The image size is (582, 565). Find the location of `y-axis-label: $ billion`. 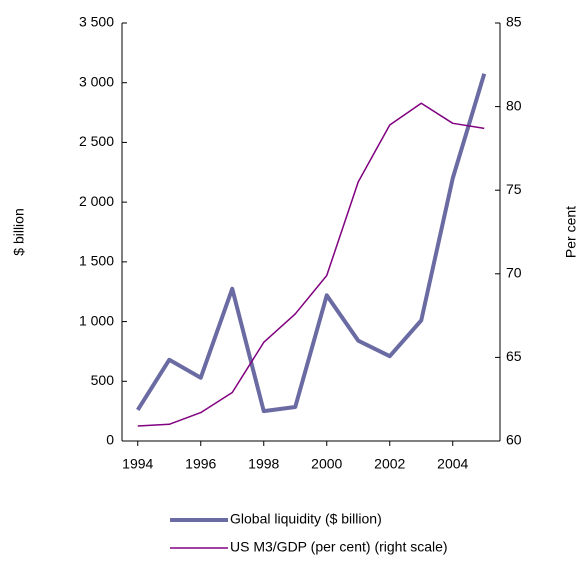

y-axis-label: $ billion is located at coordinates (19, 231).